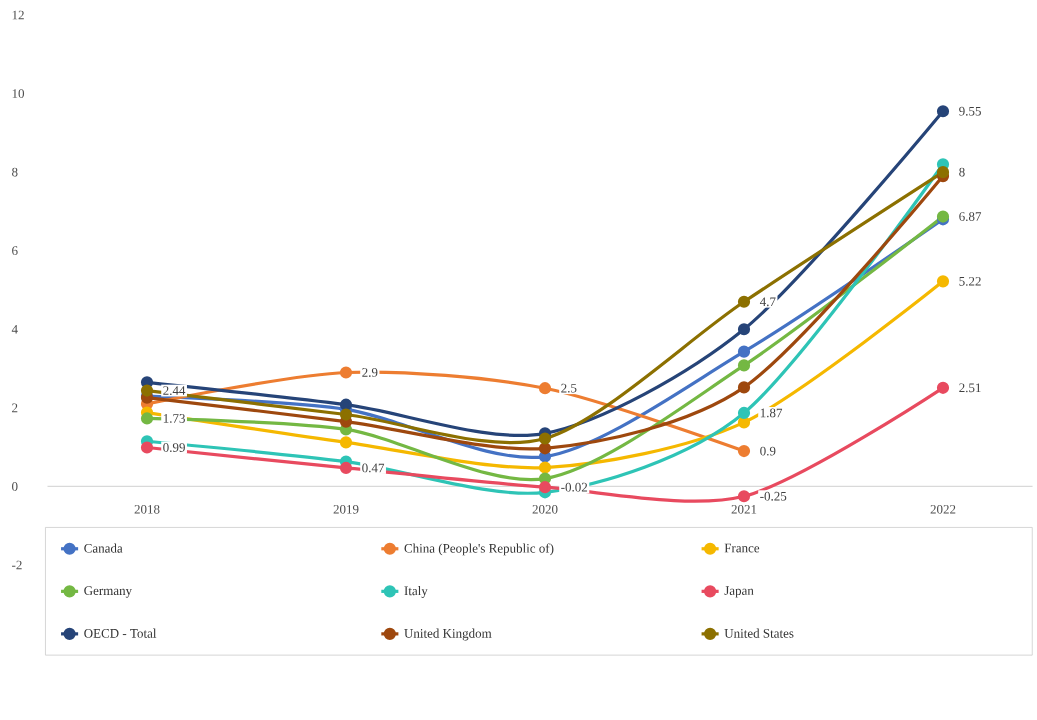 This screenshot has width=1037, height=720. What do you see at coordinates (767, 302) in the screenshot?
I see `data-label: 4.7` at bounding box center [767, 302].